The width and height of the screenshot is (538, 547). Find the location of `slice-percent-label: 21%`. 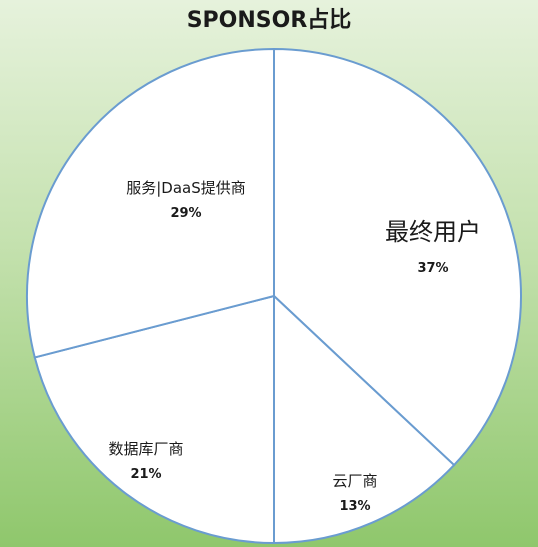

slice-percent-label: 21% is located at coordinates (145, 474).